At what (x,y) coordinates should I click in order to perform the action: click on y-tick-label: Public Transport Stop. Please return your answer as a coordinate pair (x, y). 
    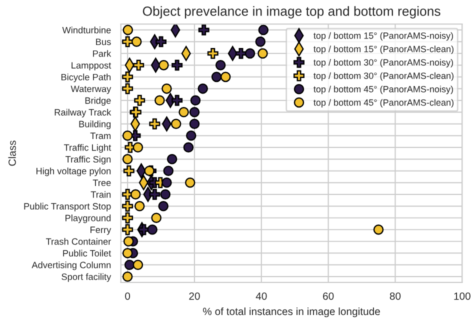
    Looking at the image, I should click on (67, 207).